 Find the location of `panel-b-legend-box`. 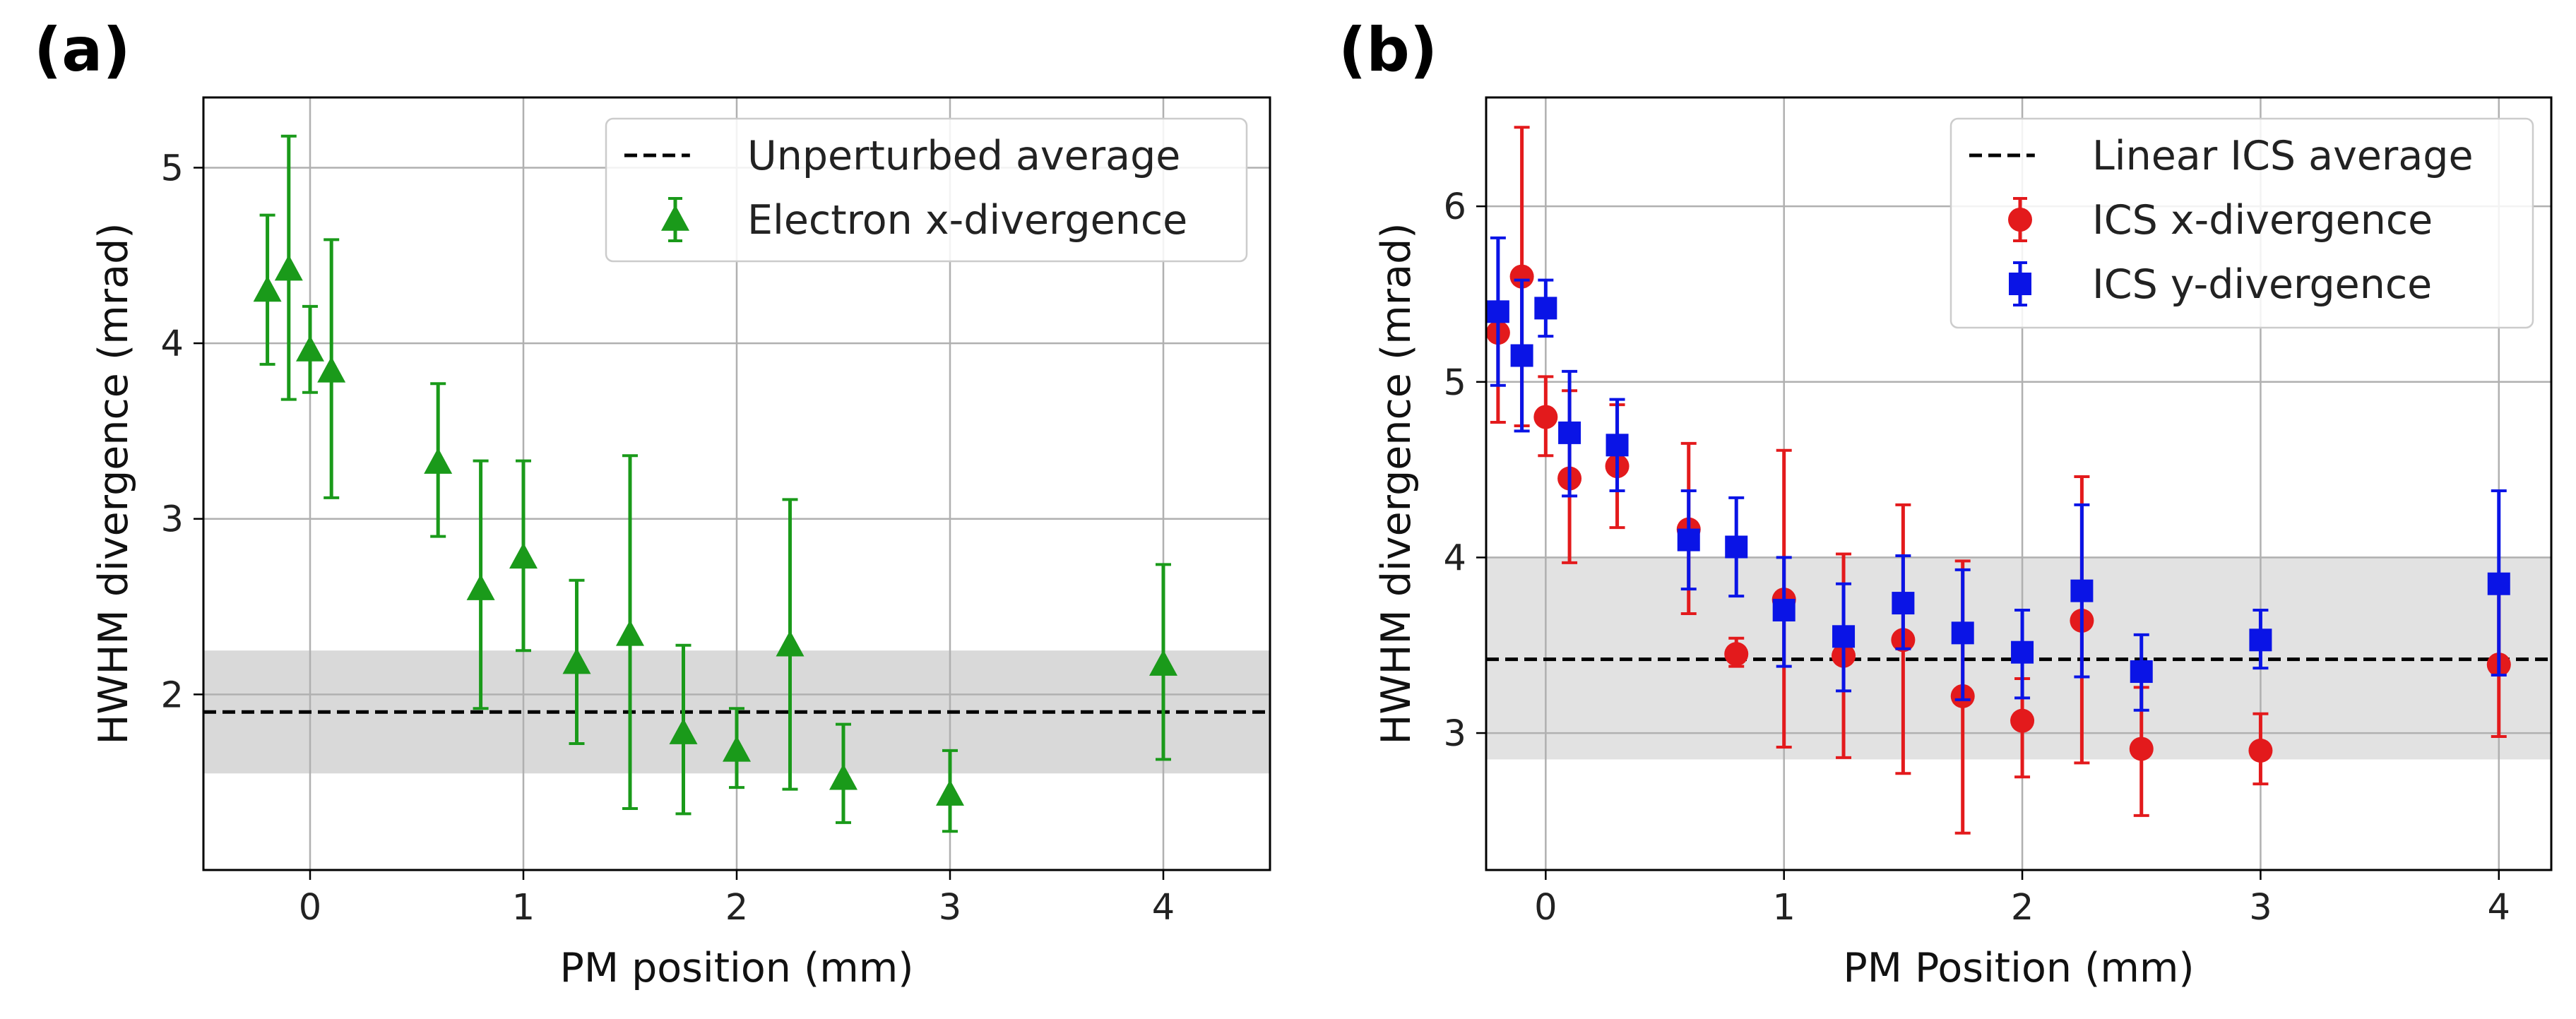

panel-b-legend-box is located at coordinates (2241, 223).